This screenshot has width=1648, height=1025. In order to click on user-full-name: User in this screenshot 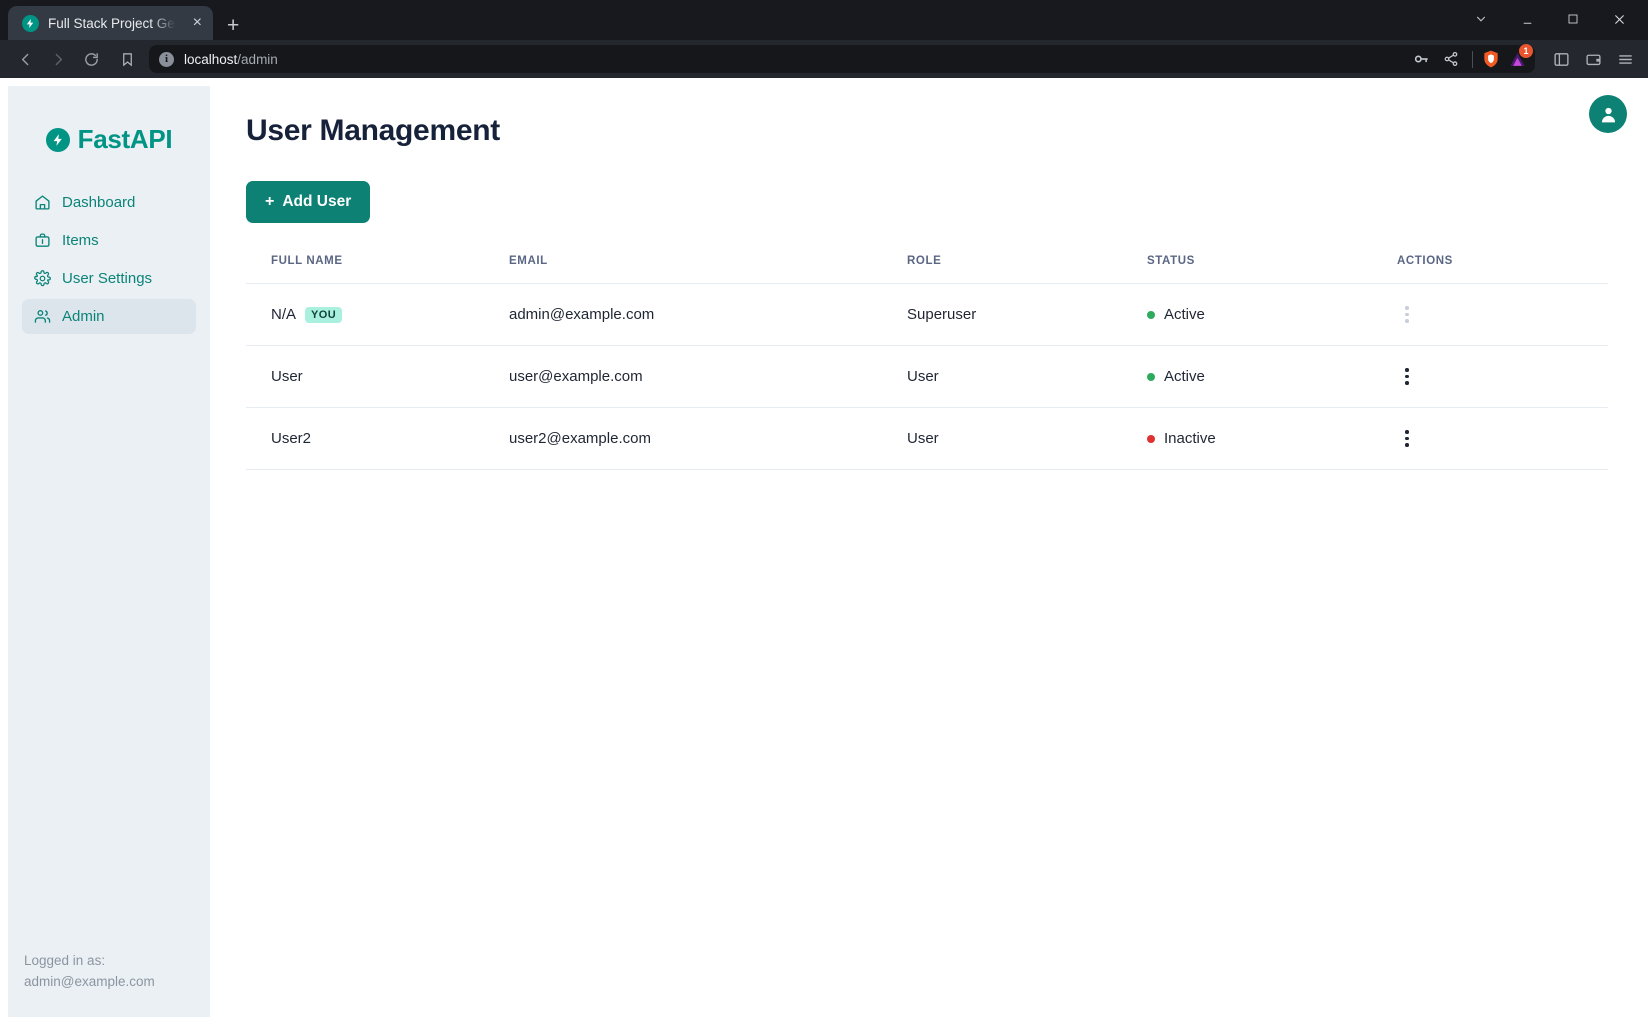, I will do `click(287, 376)`.